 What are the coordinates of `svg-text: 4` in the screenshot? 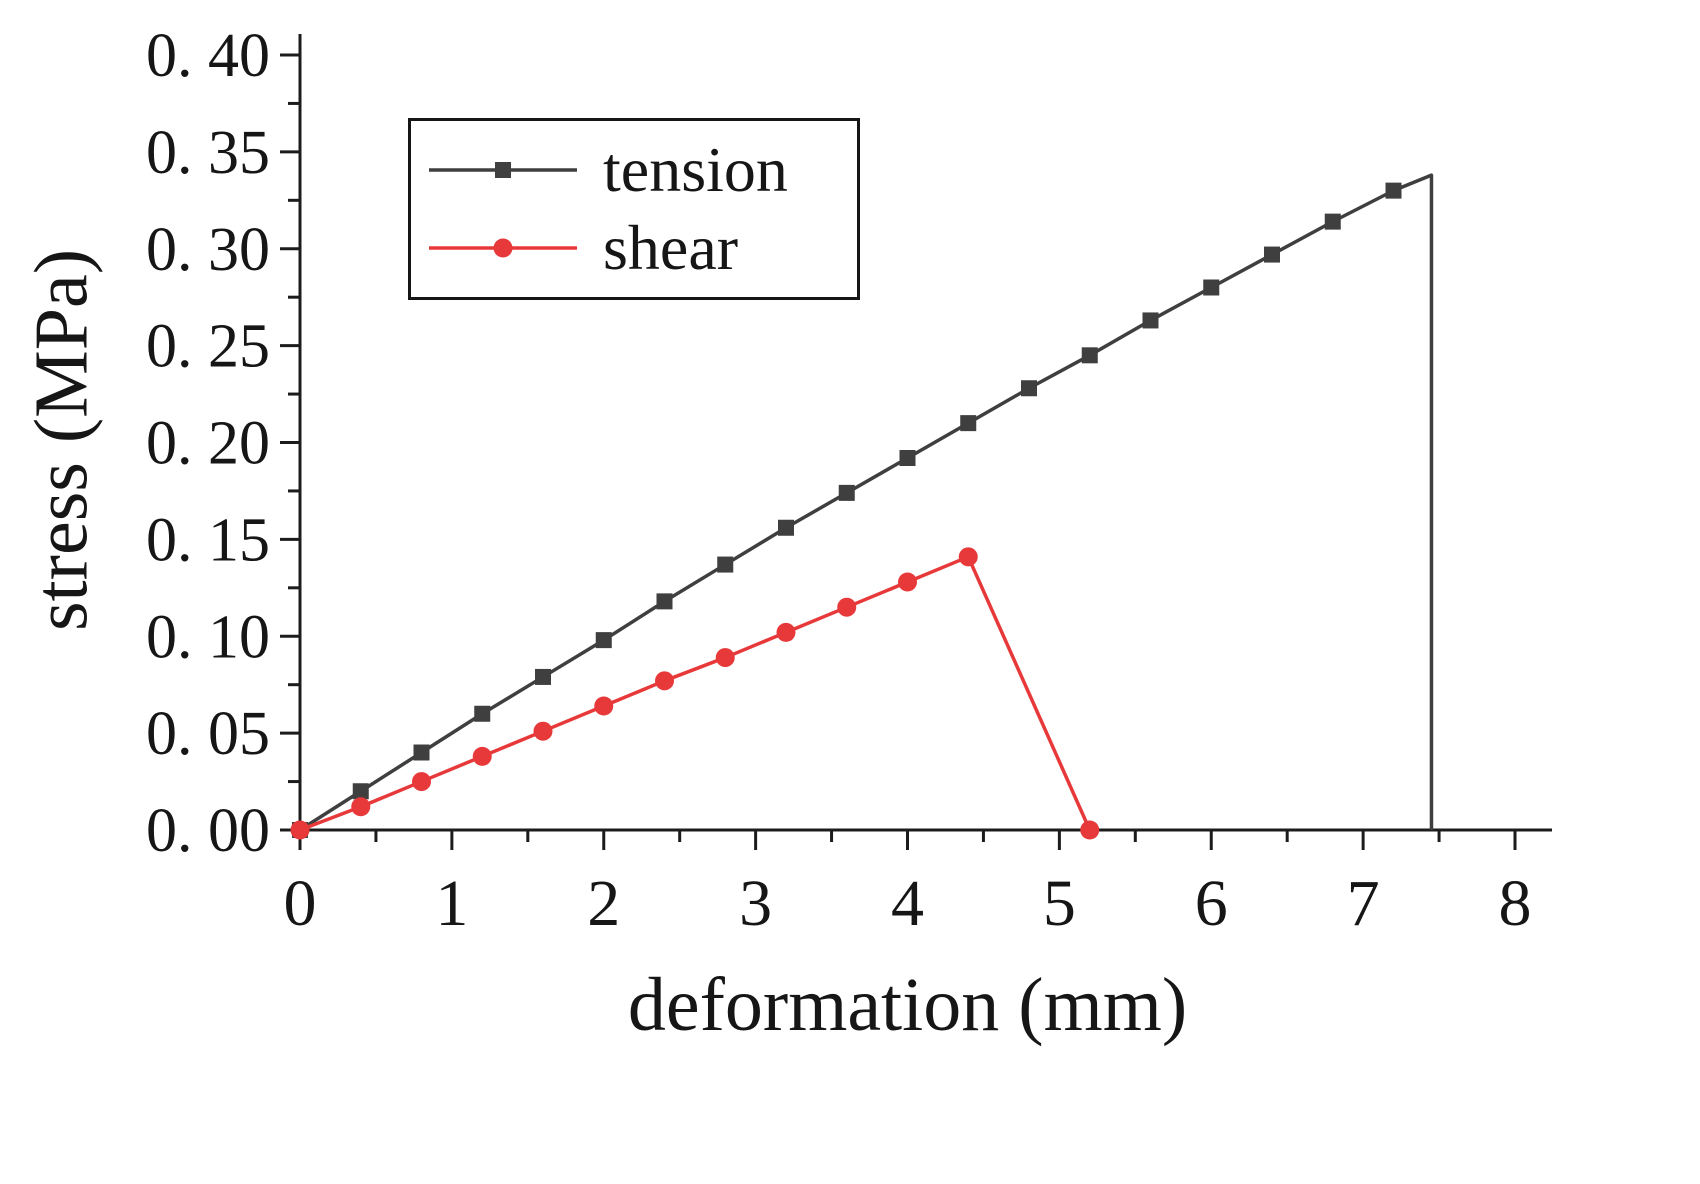 It's located at (907, 903).